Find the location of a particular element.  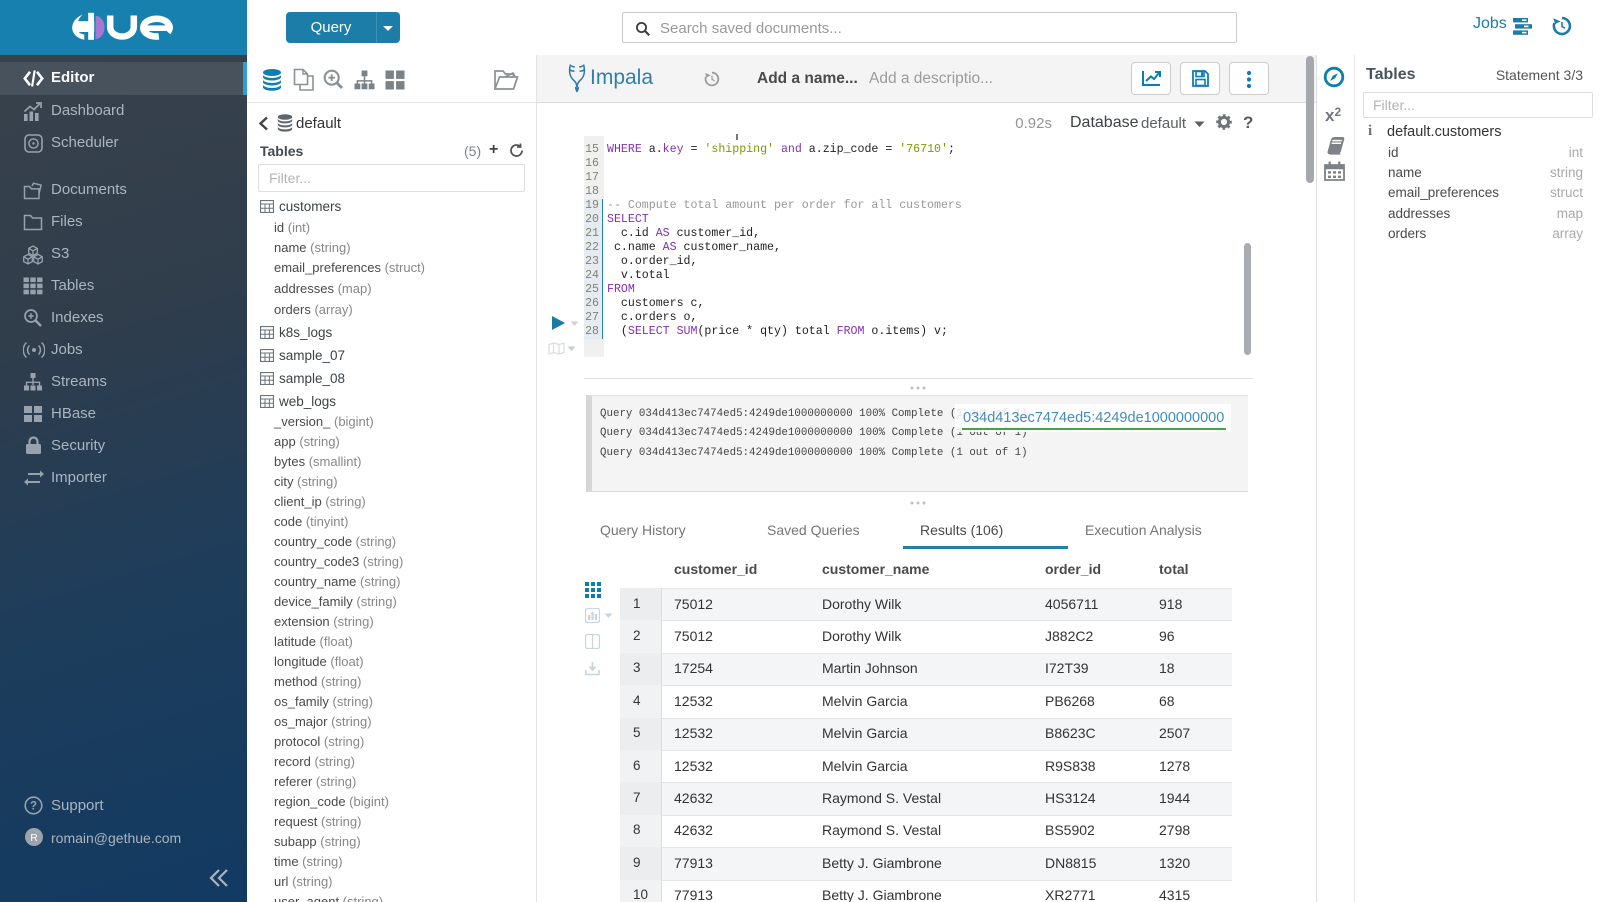

svg-text: R is located at coordinates (33, 838).